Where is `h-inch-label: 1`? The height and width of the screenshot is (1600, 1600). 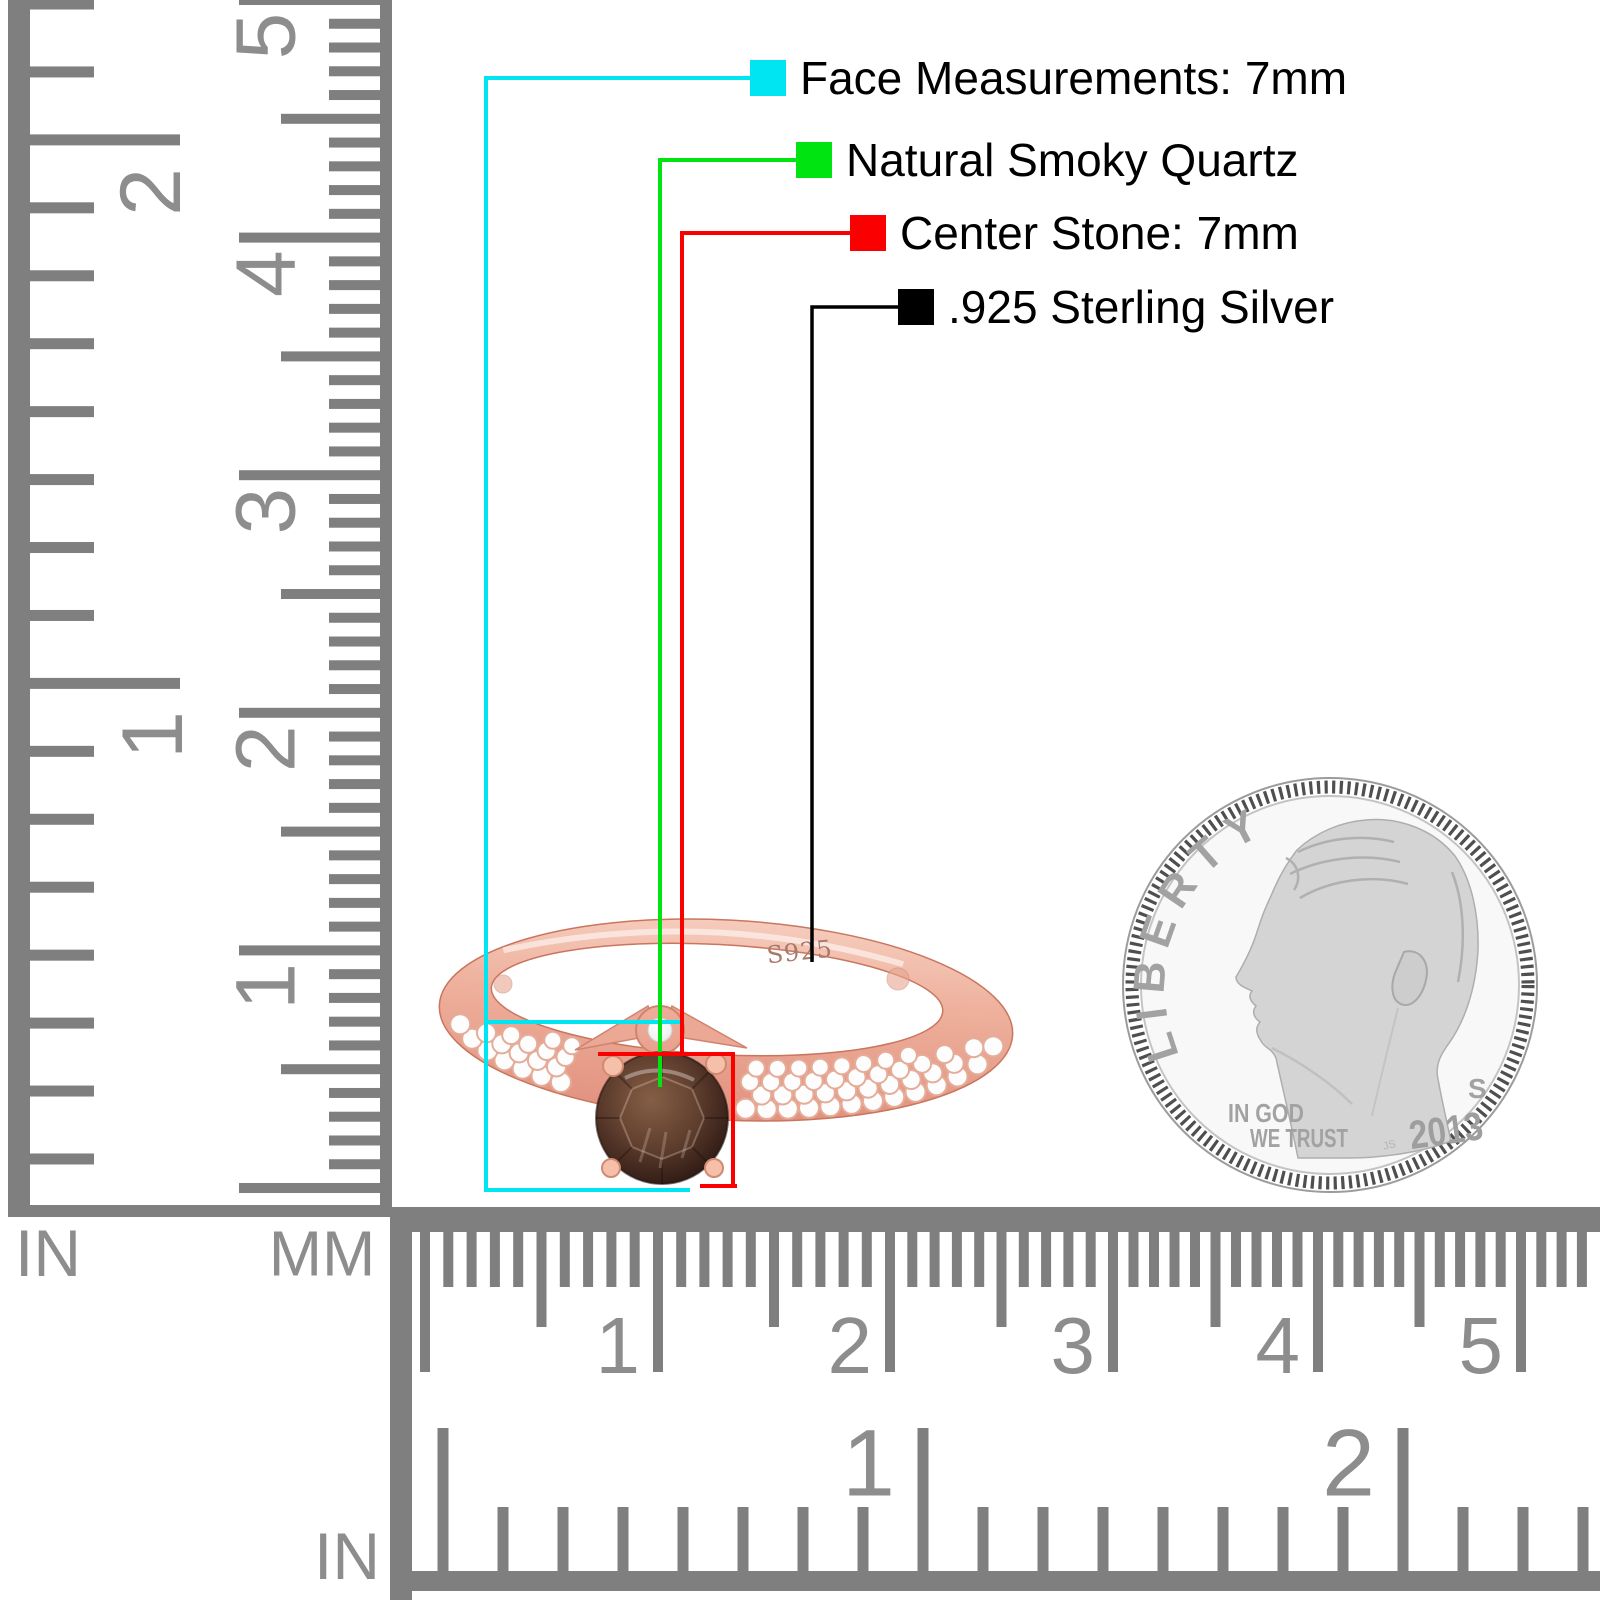
h-inch-label: 1 is located at coordinates (868, 1463).